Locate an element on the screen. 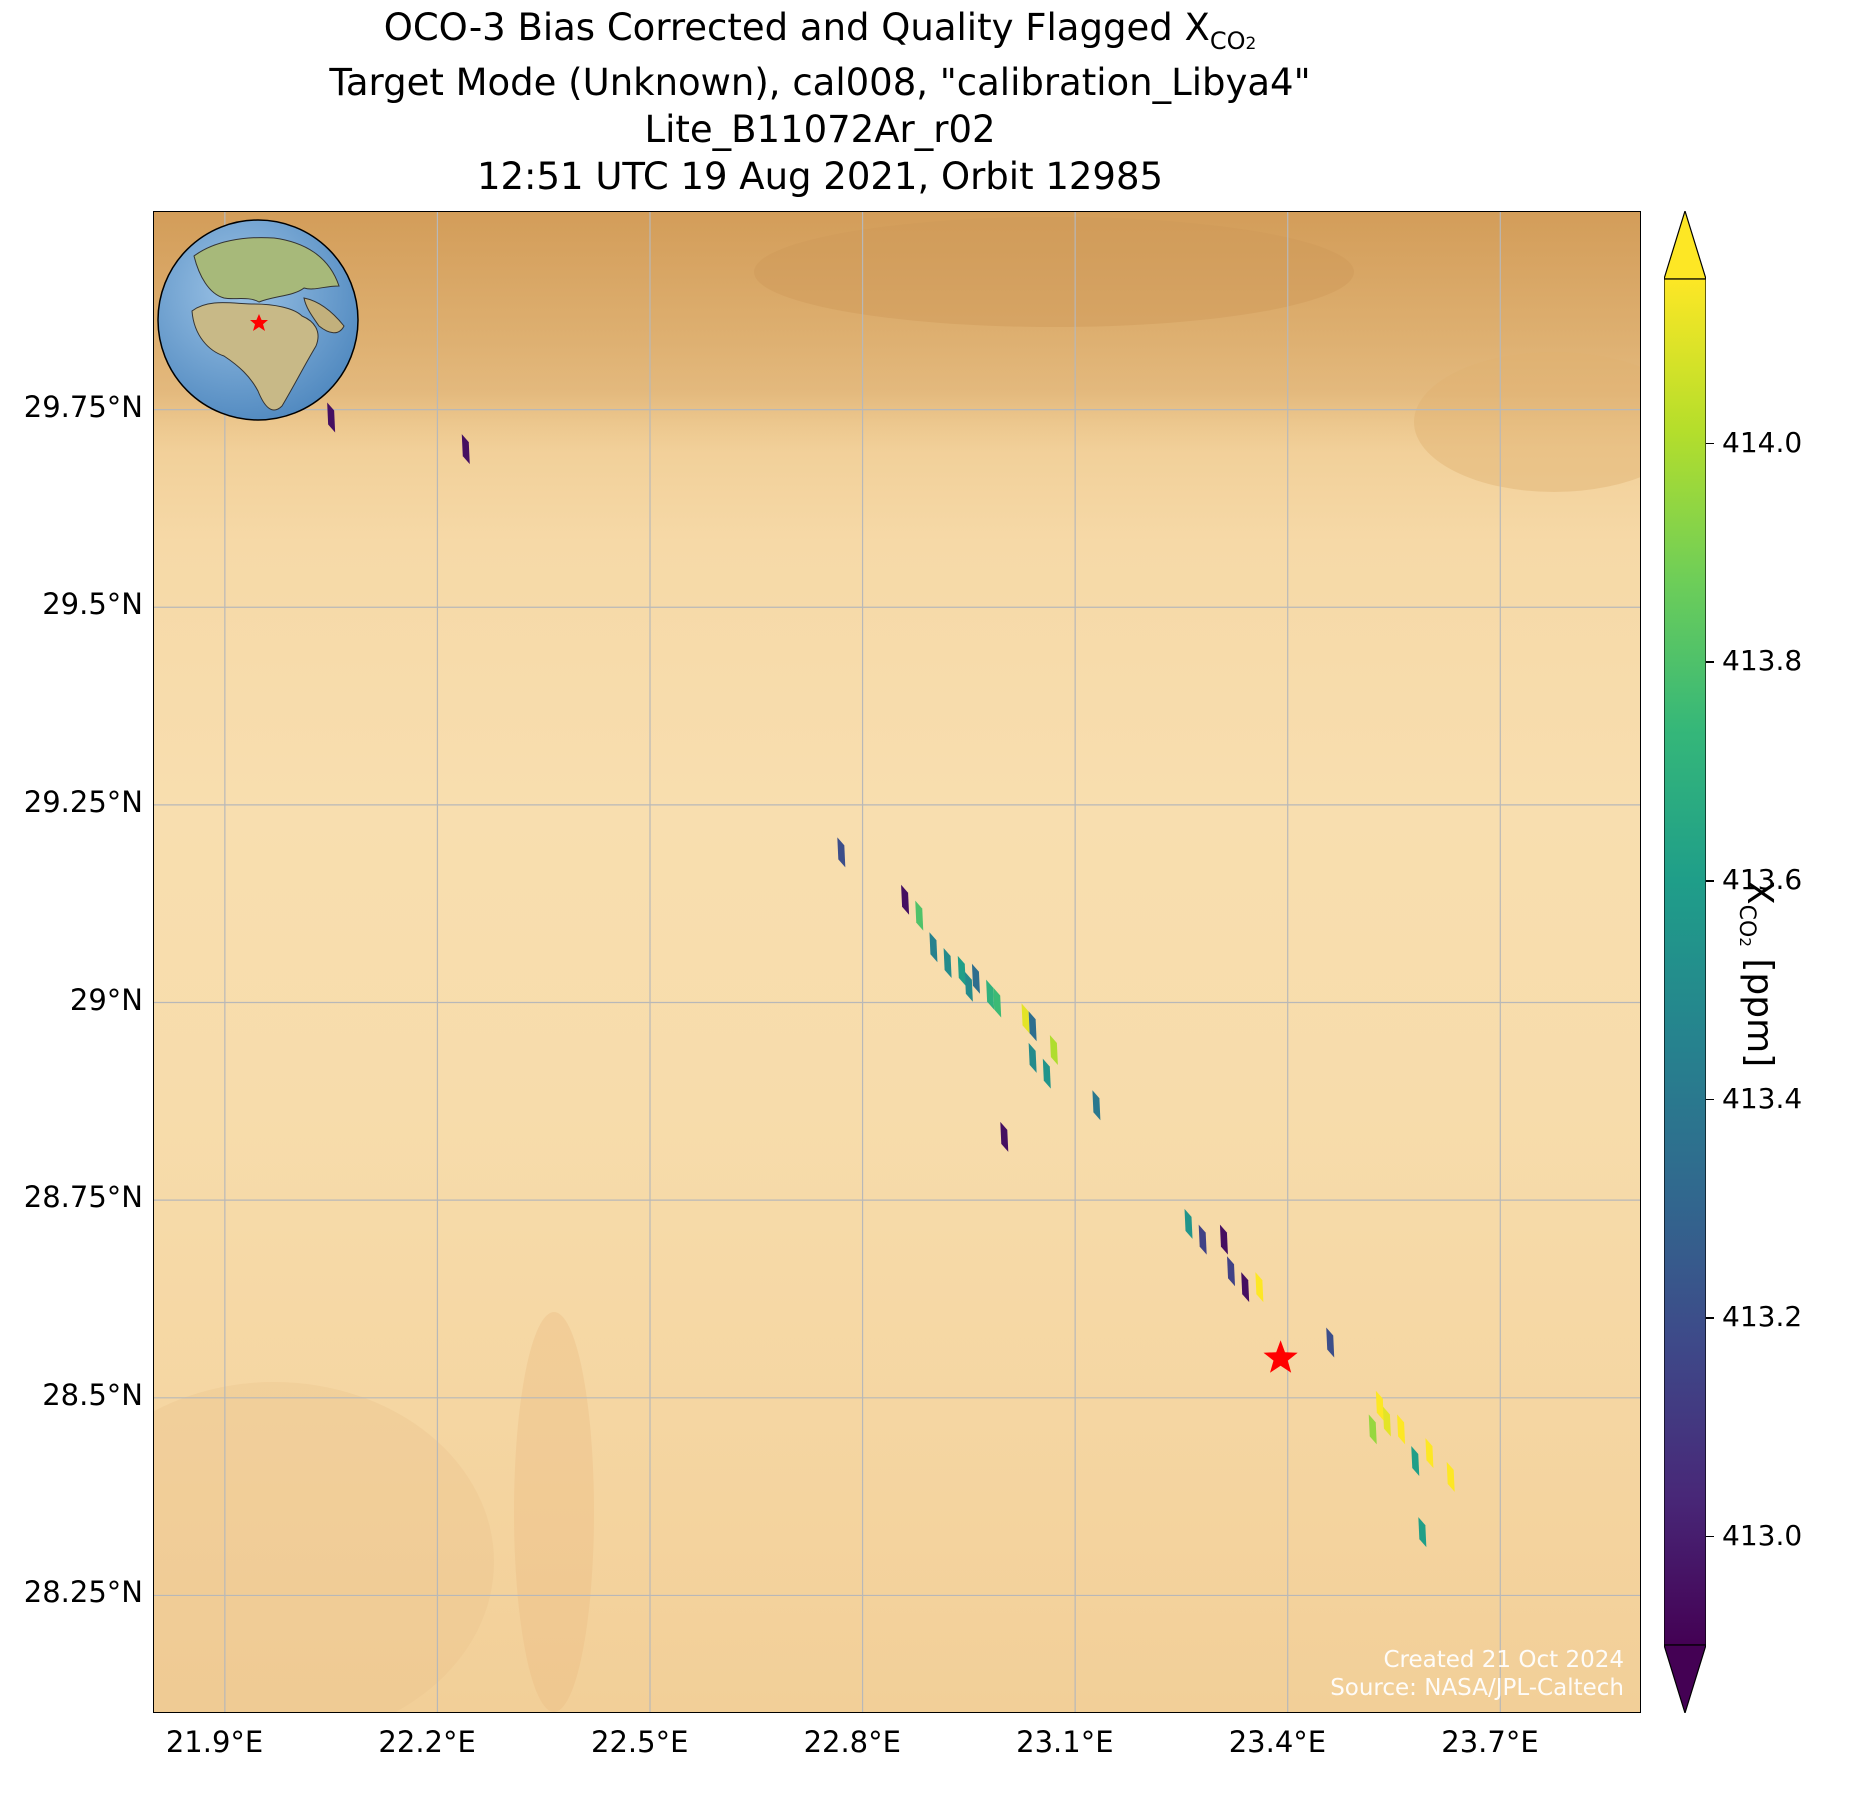 This screenshot has height=1798, width=1860. y-tick-label: 28.75°N is located at coordinates (83, 1197).